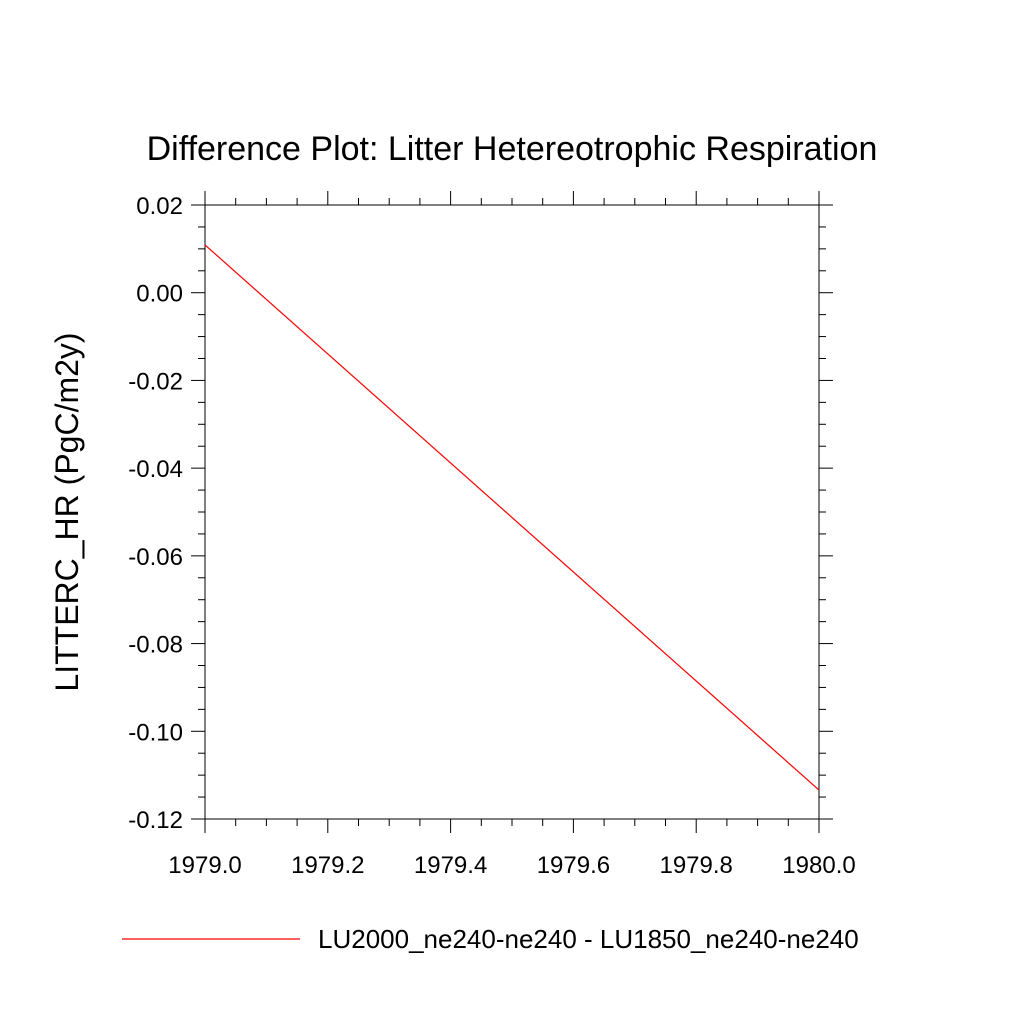 The height and width of the screenshot is (1024, 1024). Describe the element at coordinates (695, 865) in the screenshot. I see `x-tick-label: 1979.8` at that location.